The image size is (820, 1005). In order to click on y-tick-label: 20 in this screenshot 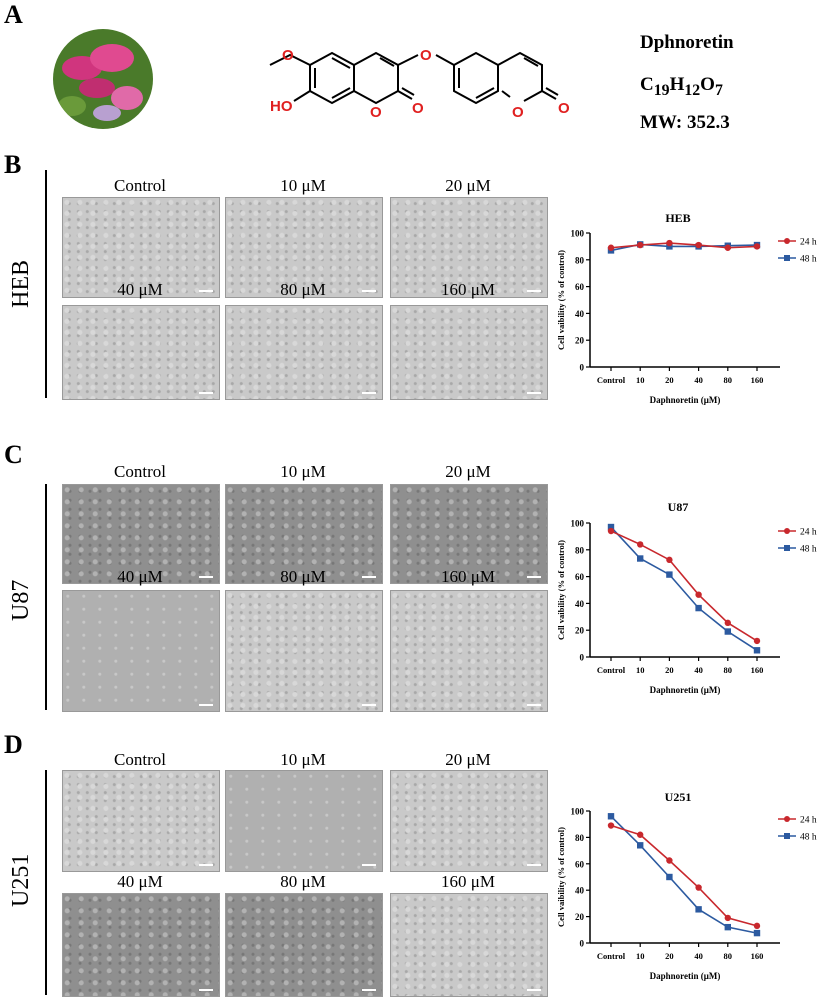, I will do `click(580, 341)`.